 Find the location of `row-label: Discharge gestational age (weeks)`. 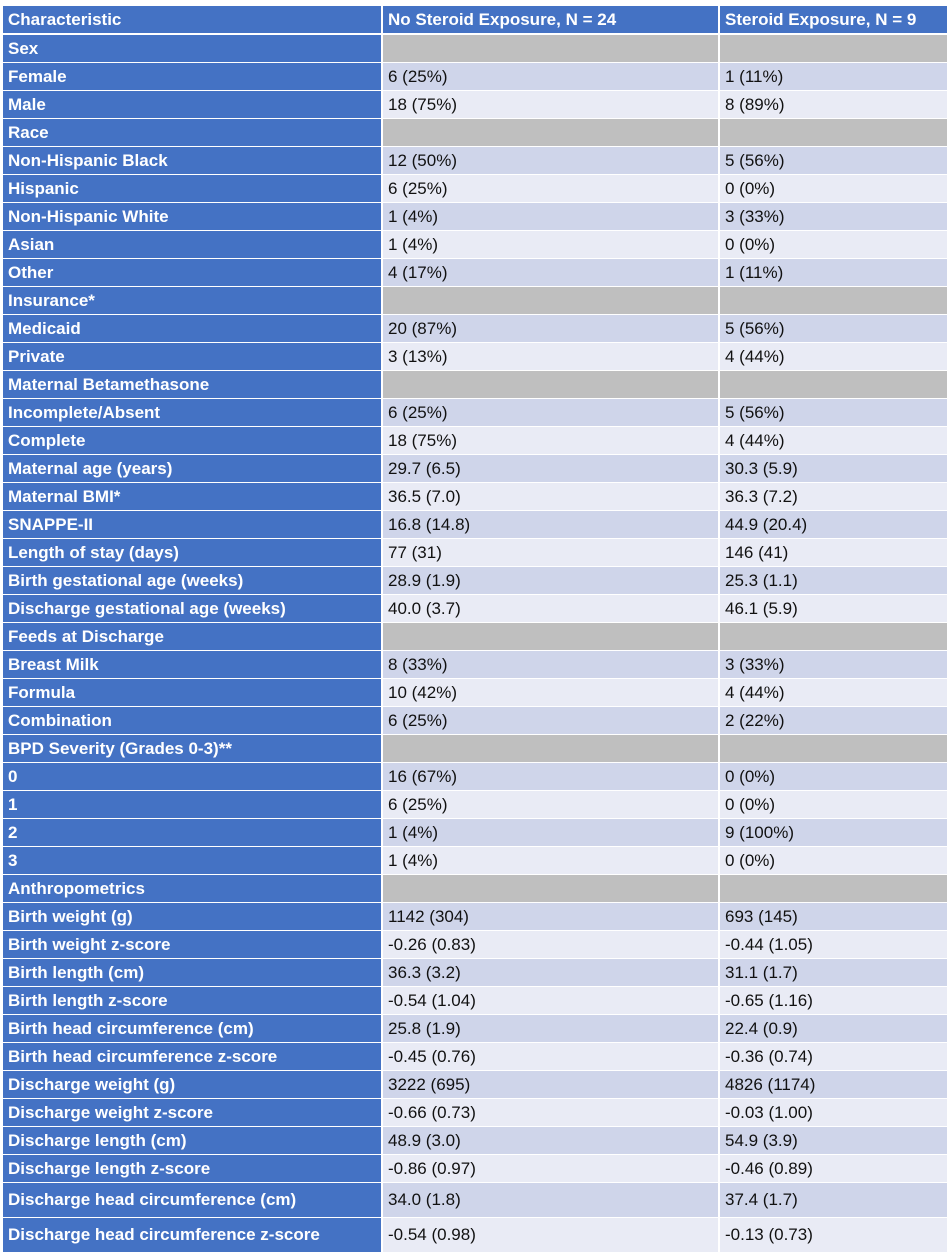

row-label: Discharge gestational age (weeks) is located at coordinates (192, 608).